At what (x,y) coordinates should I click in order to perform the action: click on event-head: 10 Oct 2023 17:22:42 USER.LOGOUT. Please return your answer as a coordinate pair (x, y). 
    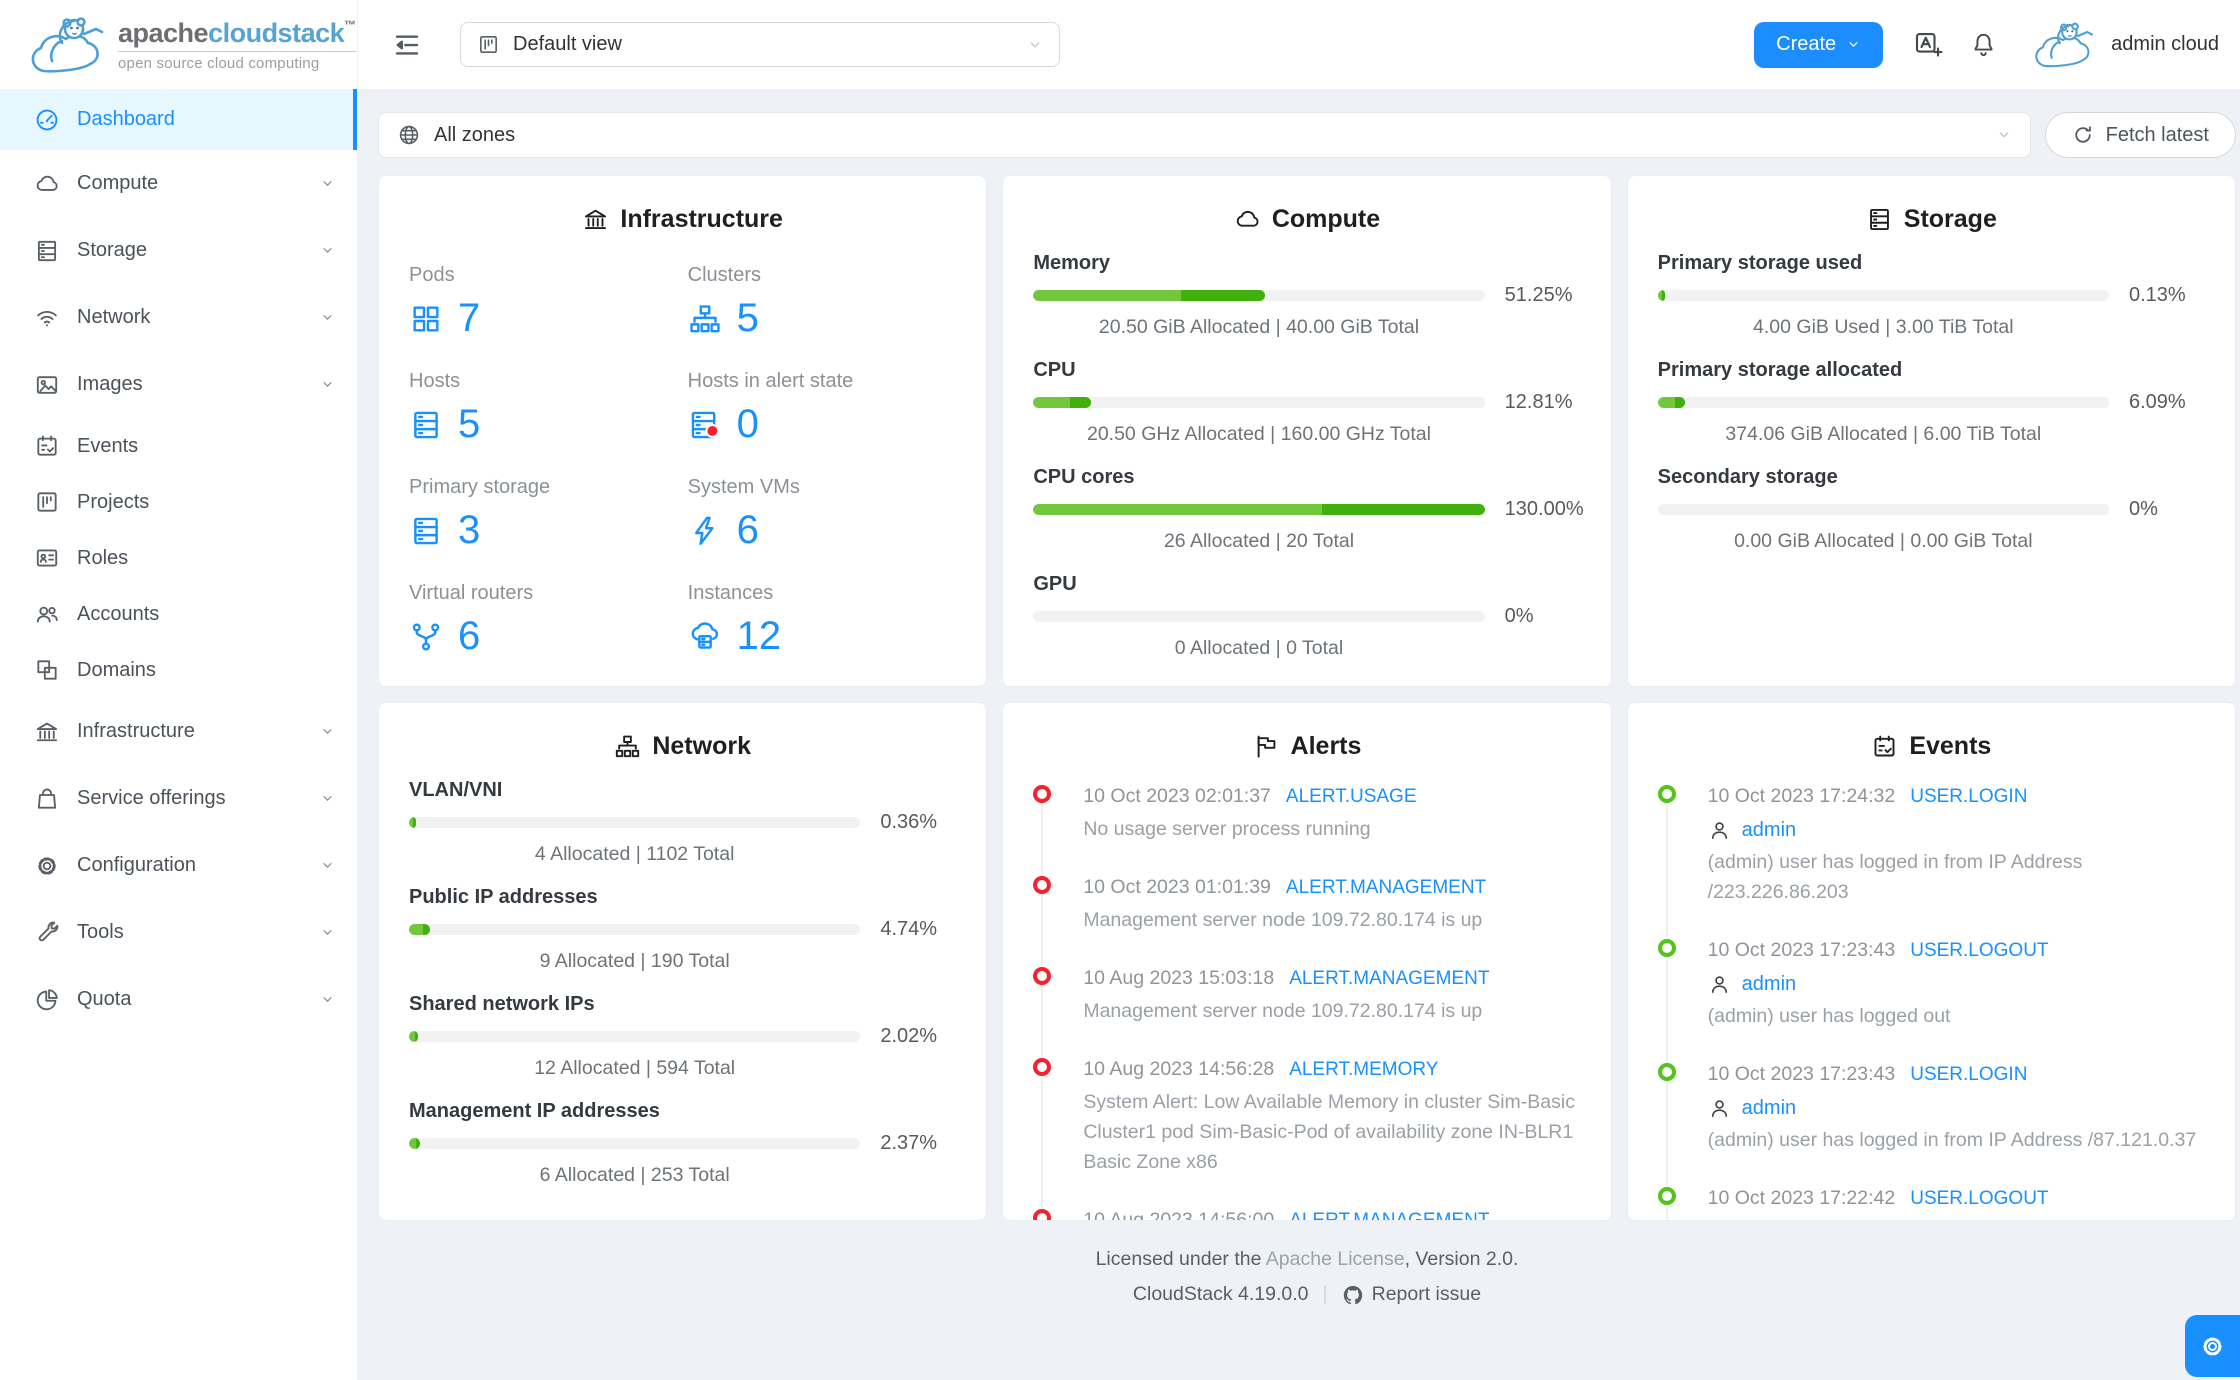
    Looking at the image, I should click on (1956, 1198).